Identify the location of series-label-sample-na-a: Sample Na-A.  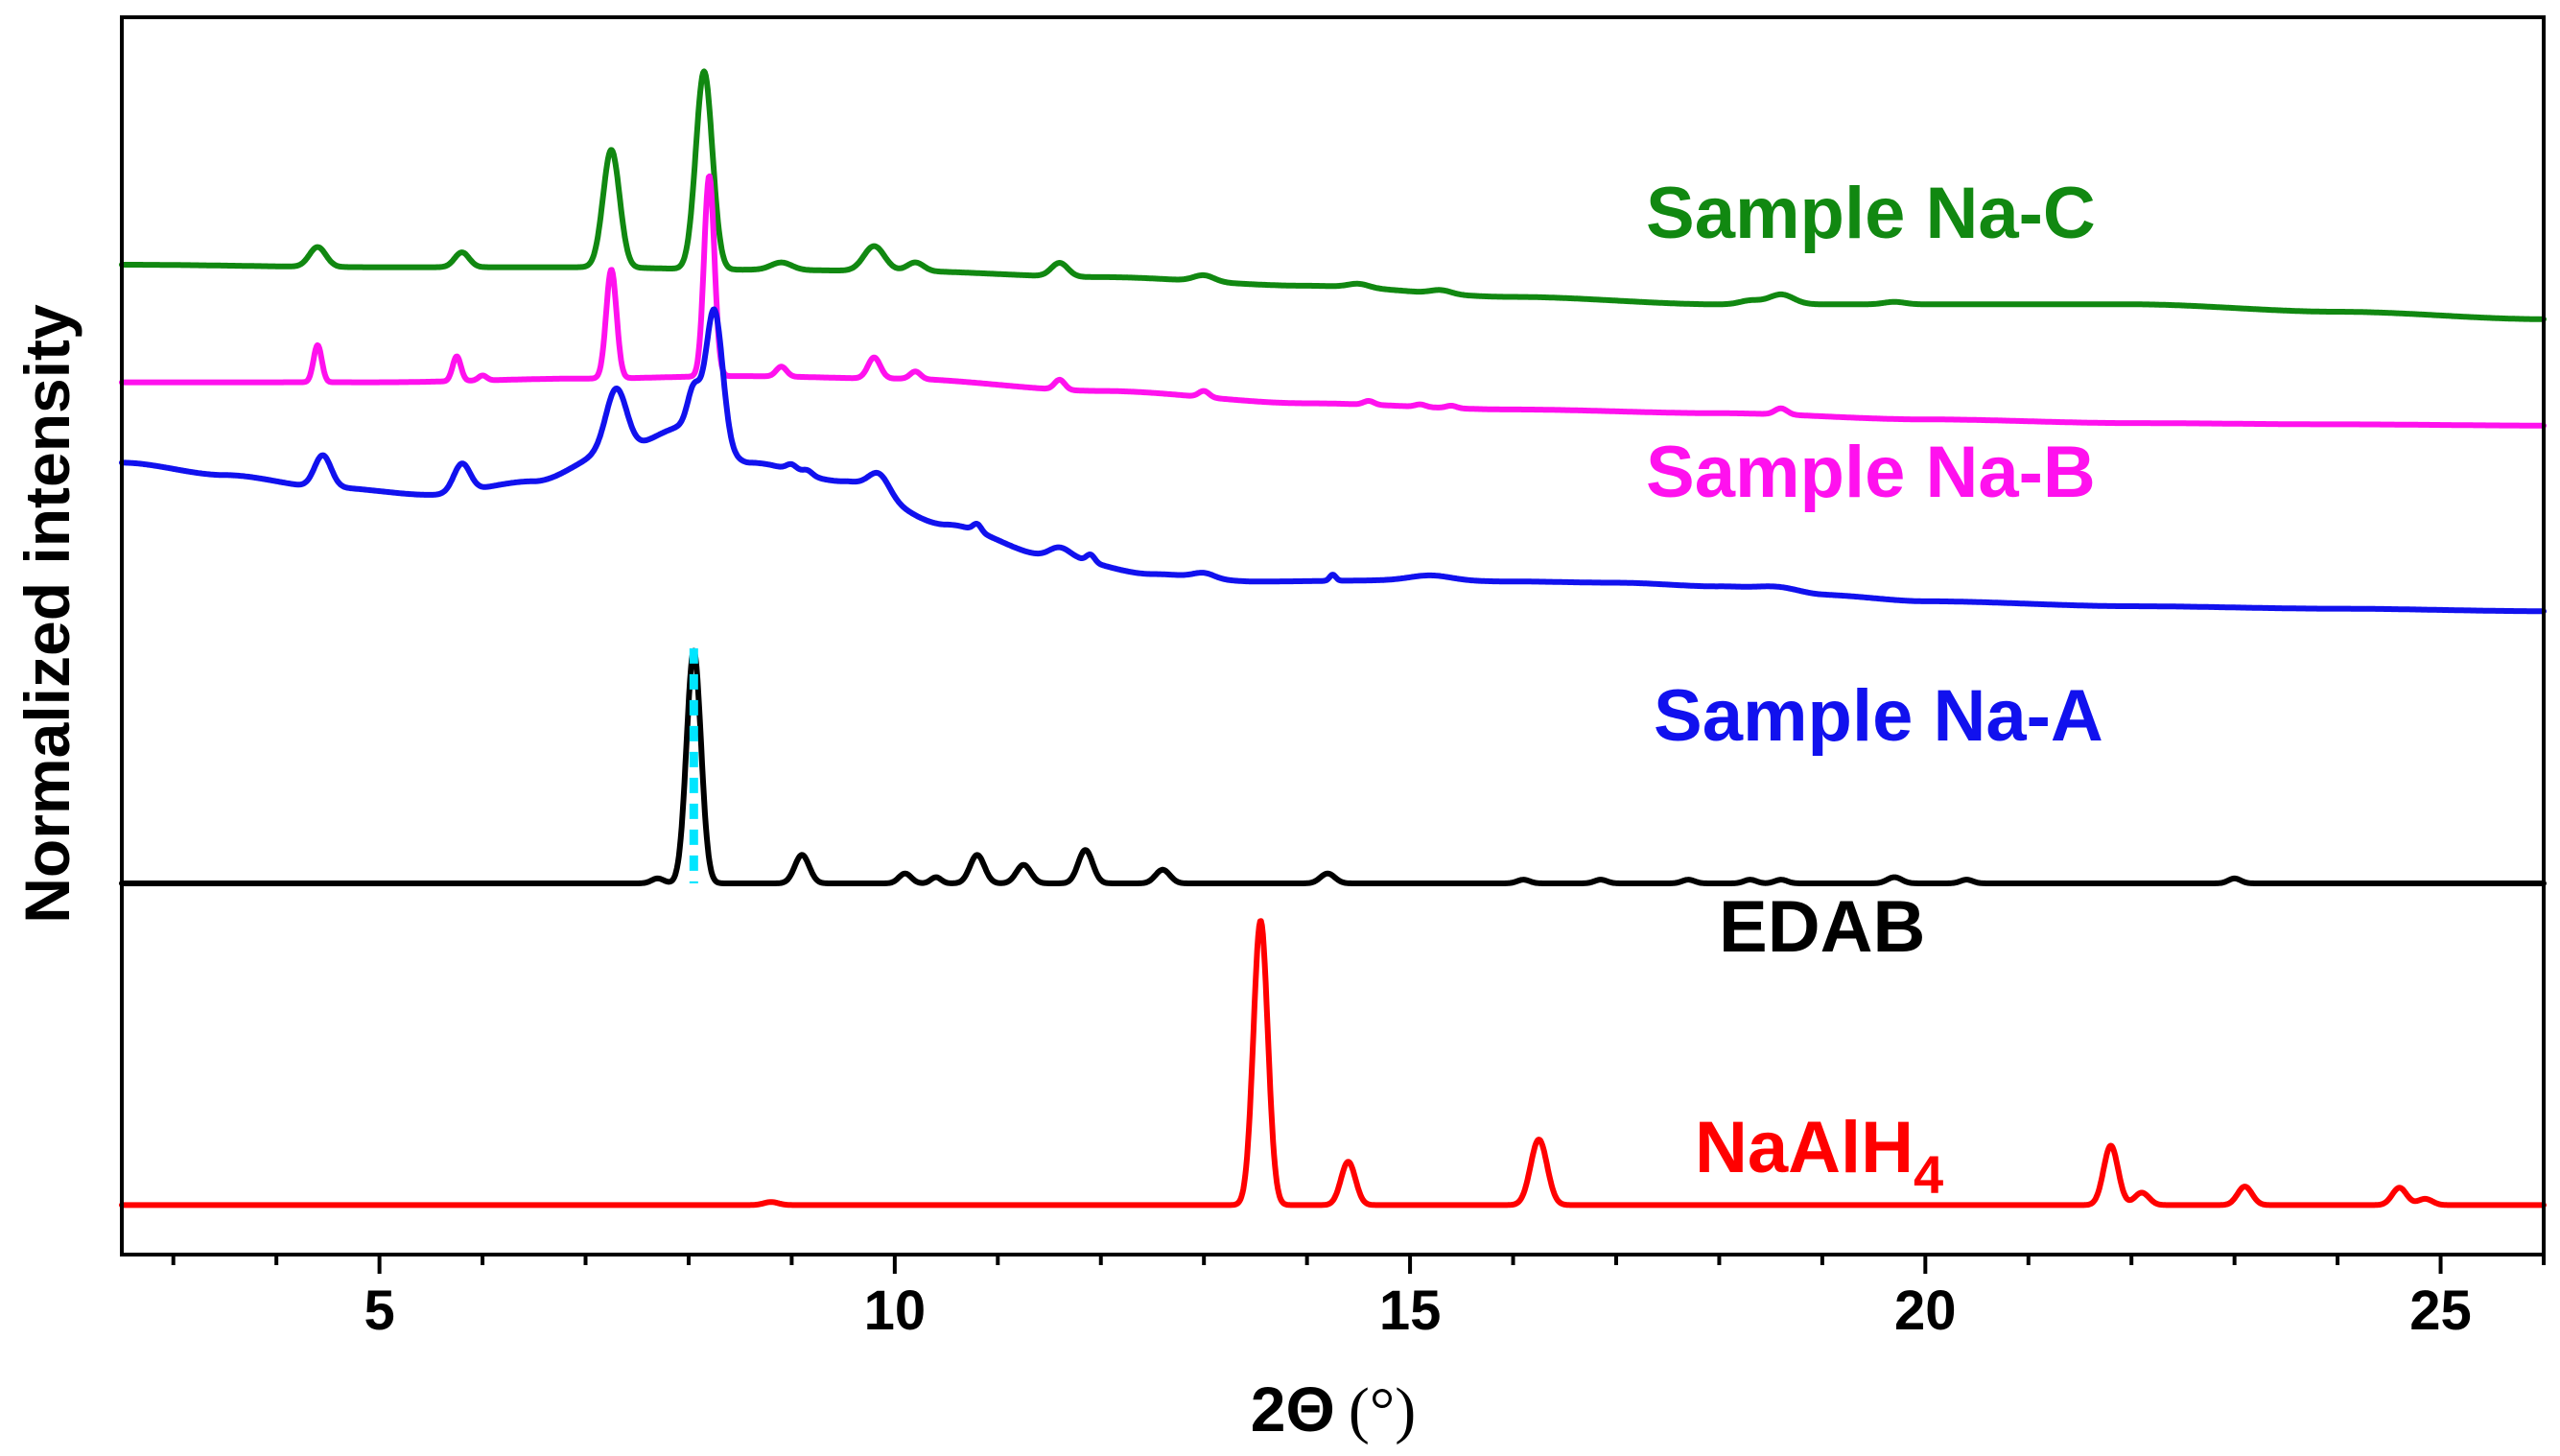
(1878, 716).